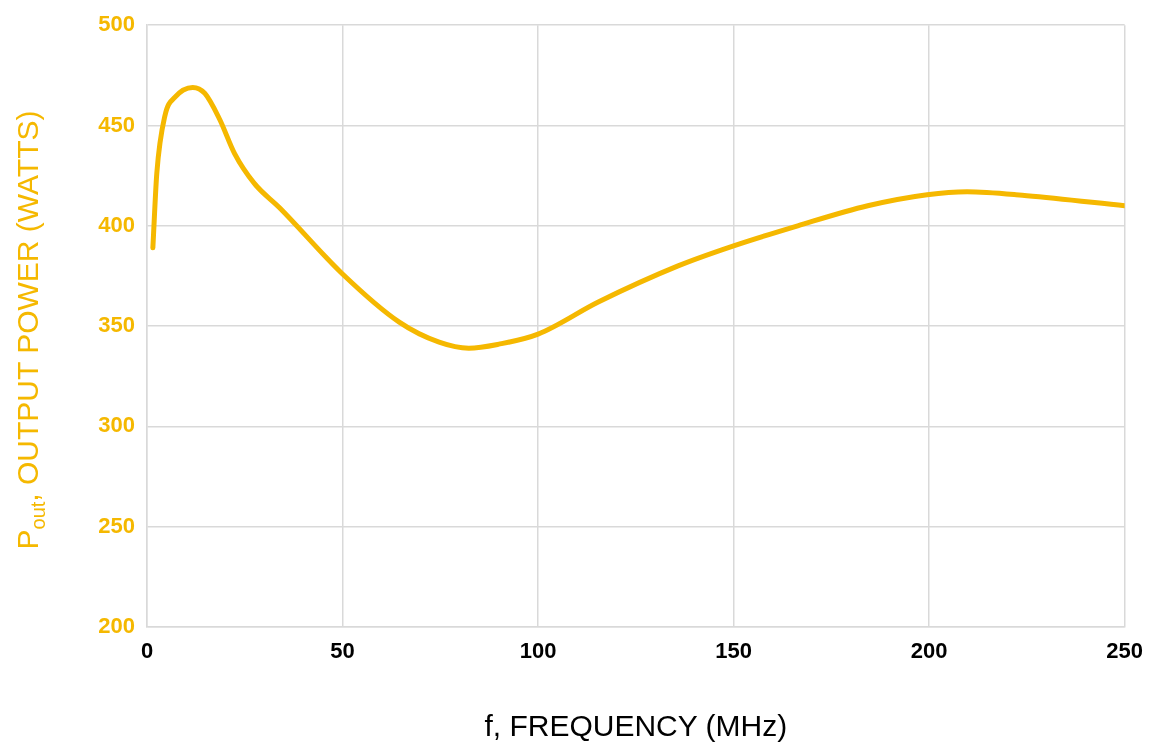 The width and height of the screenshot is (1155, 750). I want to click on x-tick-label: 0, so click(147, 651).